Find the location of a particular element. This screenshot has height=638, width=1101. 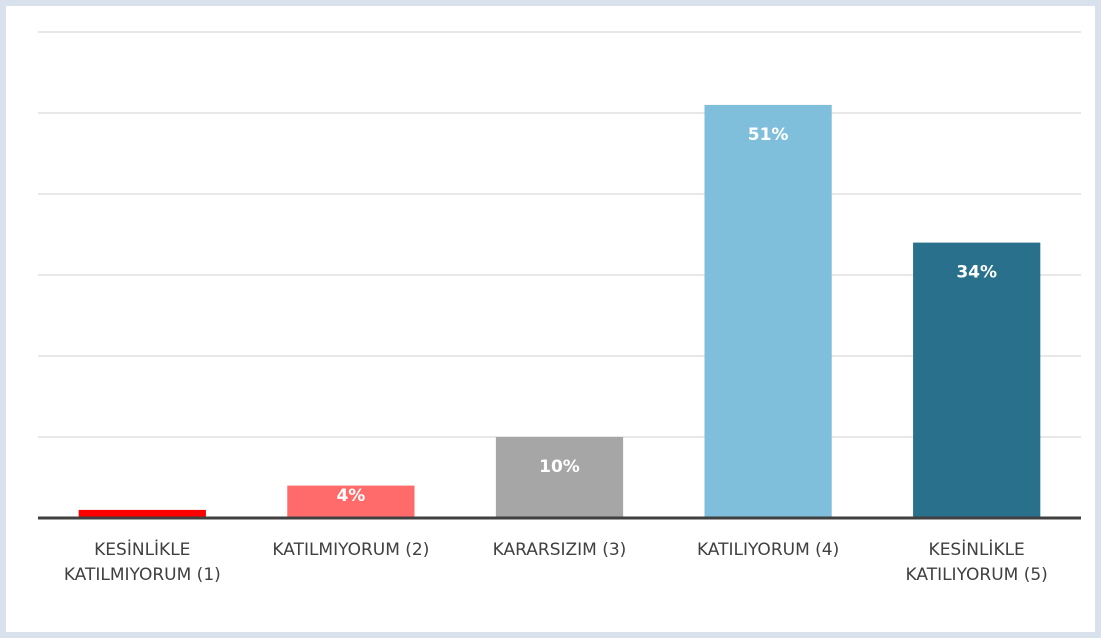

x-tick-label-box: KATILIYORUM (4) is located at coordinates (768, 550).